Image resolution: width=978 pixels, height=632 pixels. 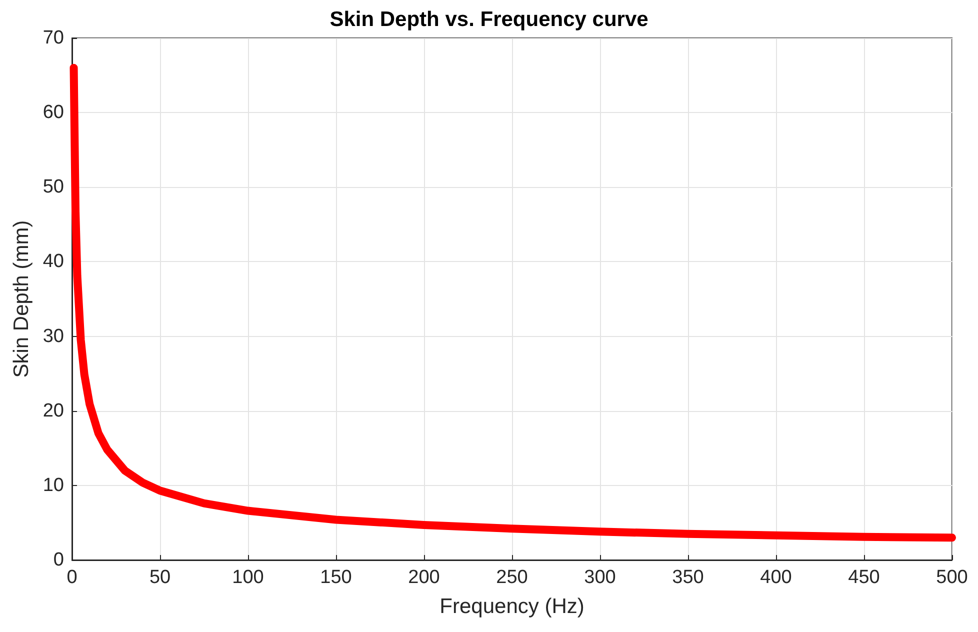 What do you see at coordinates (58, 560) in the screenshot?
I see `y-tick-label: 0` at bounding box center [58, 560].